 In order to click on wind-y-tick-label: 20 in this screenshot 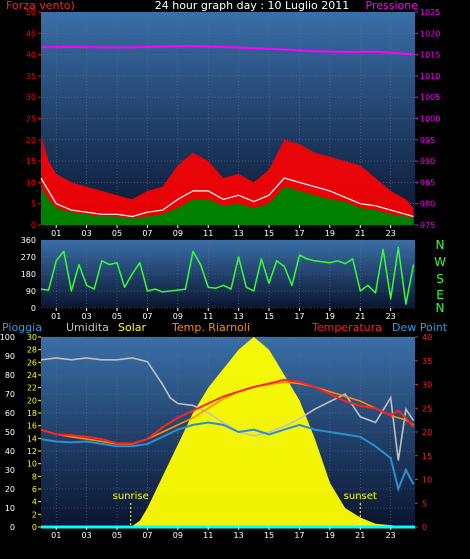, I will do `click(31, 140)`.